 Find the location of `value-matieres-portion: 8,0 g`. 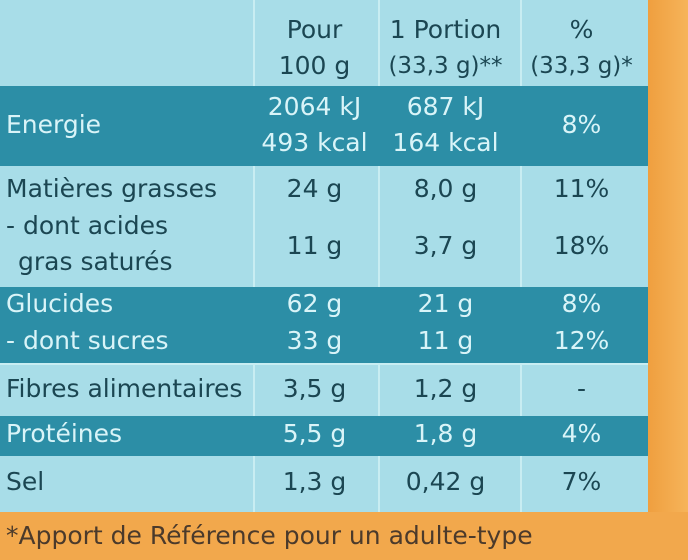

value-matieres-portion: 8,0 g is located at coordinates (445, 188).